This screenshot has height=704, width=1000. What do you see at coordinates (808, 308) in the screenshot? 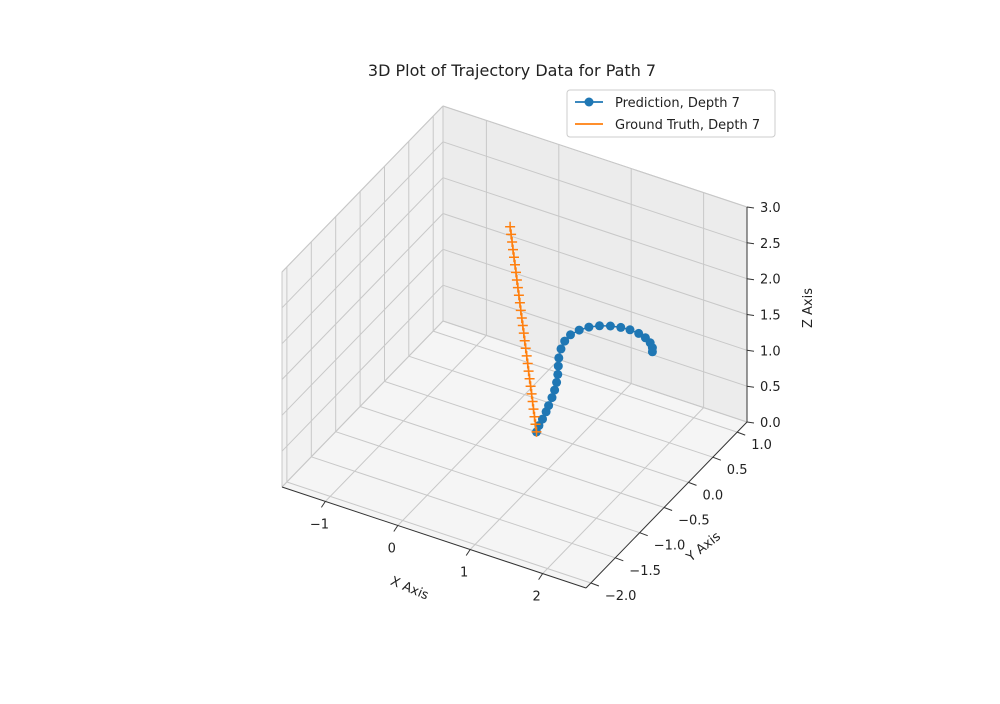
I see `z-axis-label: Z Axis` at bounding box center [808, 308].